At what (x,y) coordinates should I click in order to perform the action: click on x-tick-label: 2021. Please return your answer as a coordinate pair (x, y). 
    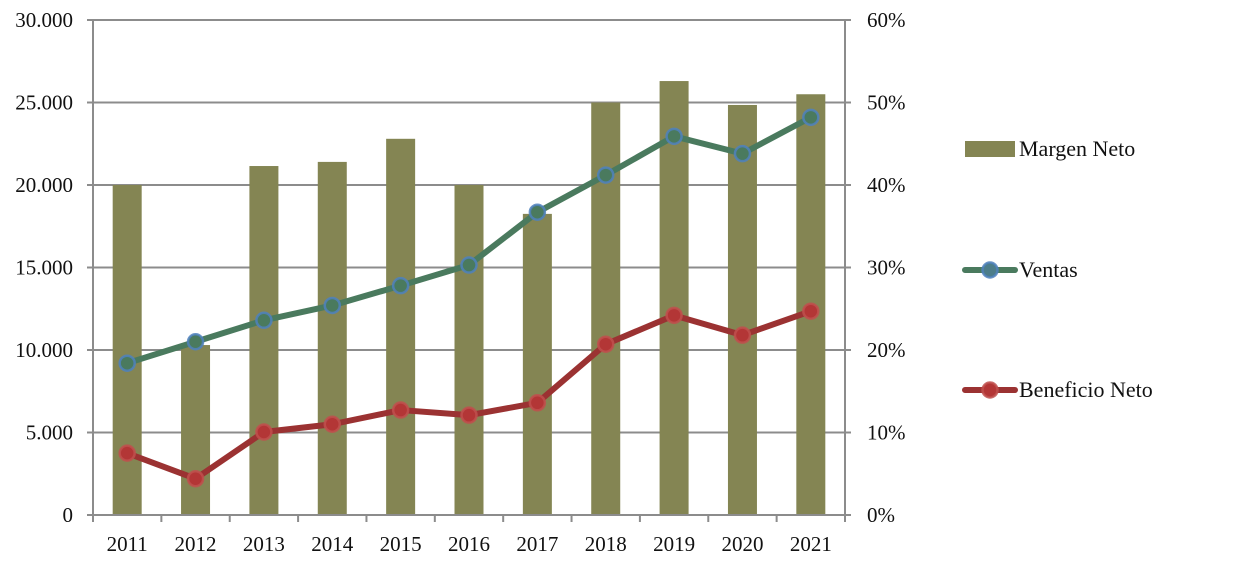
    Looking at the image, I should click on (811, 544).